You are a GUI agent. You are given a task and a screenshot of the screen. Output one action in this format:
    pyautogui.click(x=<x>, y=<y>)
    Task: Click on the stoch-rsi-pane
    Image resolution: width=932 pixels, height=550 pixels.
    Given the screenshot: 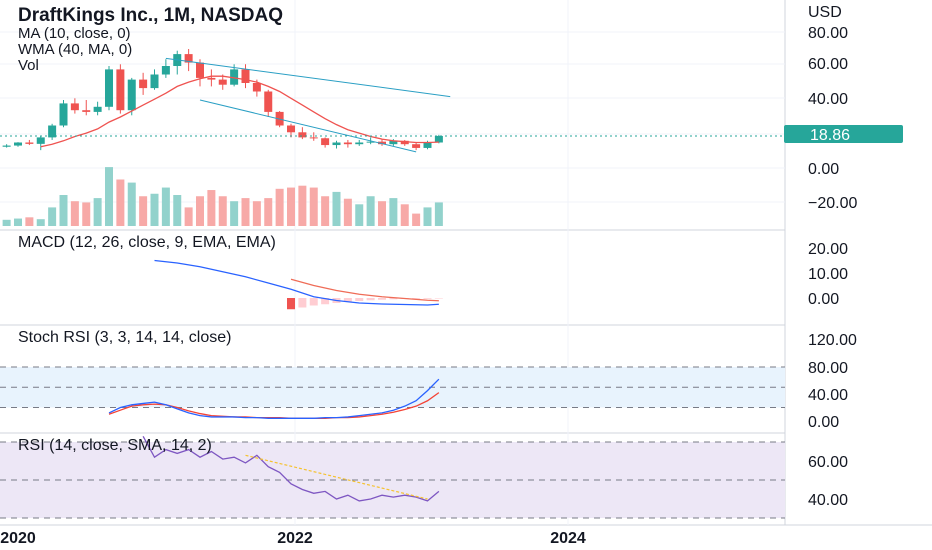 What is the action you would take?
    pyautogui.click(x=274, y=398)
    